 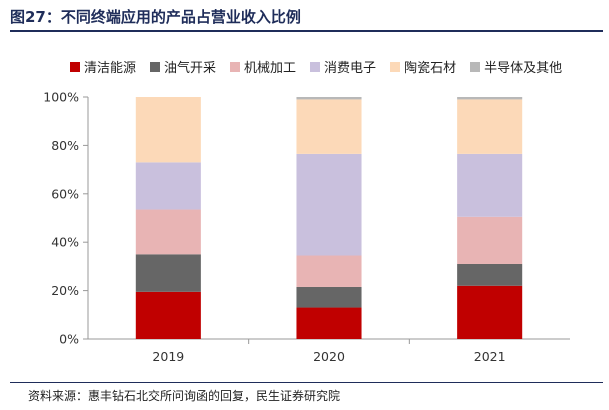 What do you see at coordinates (65, 242) in the screenshot?
I see `y-tick-label: 40%` at bounding box center [65, 242].